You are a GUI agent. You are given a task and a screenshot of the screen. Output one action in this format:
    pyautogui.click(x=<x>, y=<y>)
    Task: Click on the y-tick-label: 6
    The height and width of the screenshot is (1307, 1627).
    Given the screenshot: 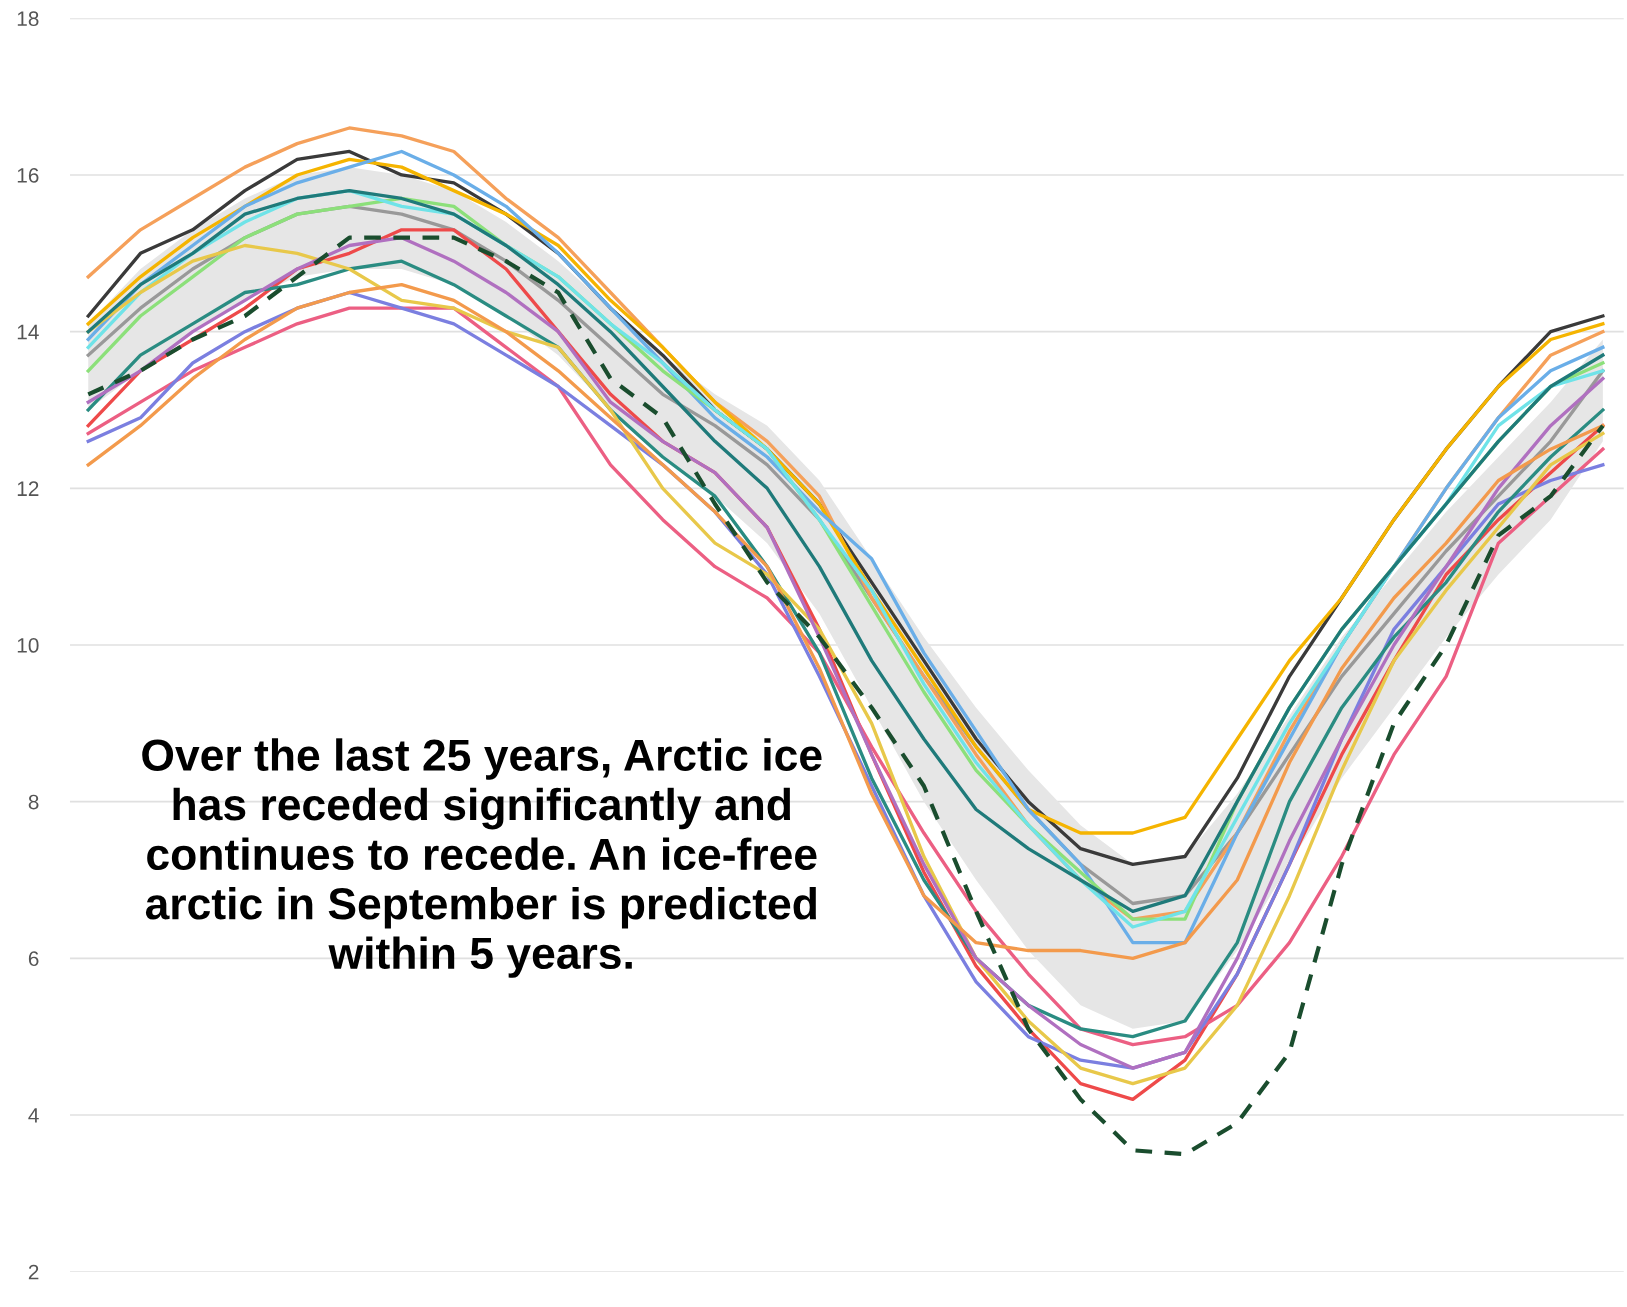 What is the action you would take?
    pyautogui.click(x=33, y=959)
    